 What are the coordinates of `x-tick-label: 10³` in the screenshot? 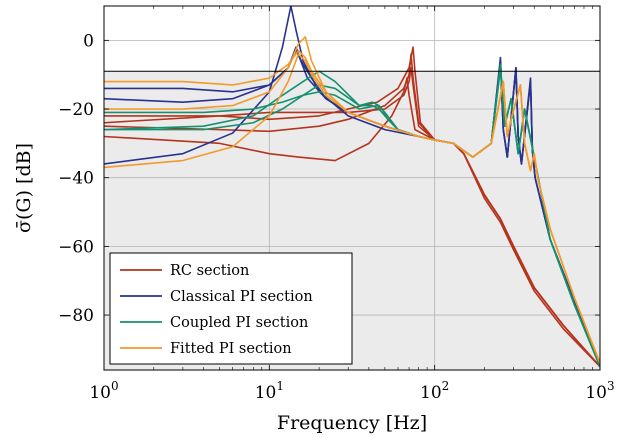 It's located at (599, 391).